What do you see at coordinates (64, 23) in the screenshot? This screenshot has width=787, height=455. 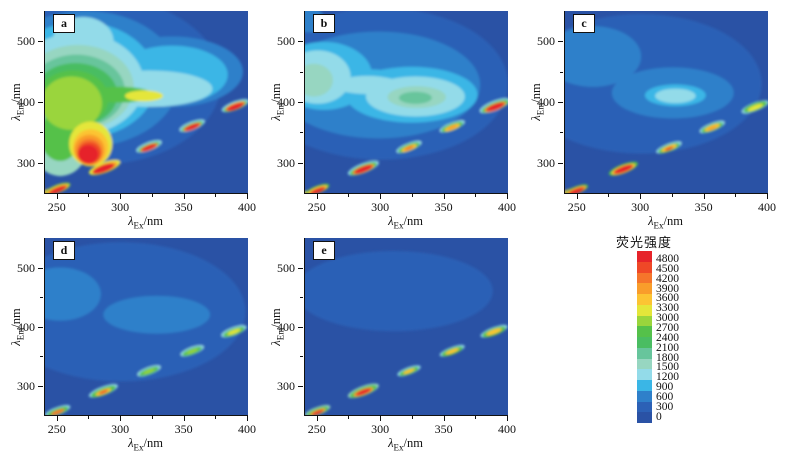 I see `panel-label-a: a` at bounding box center [64, 23].